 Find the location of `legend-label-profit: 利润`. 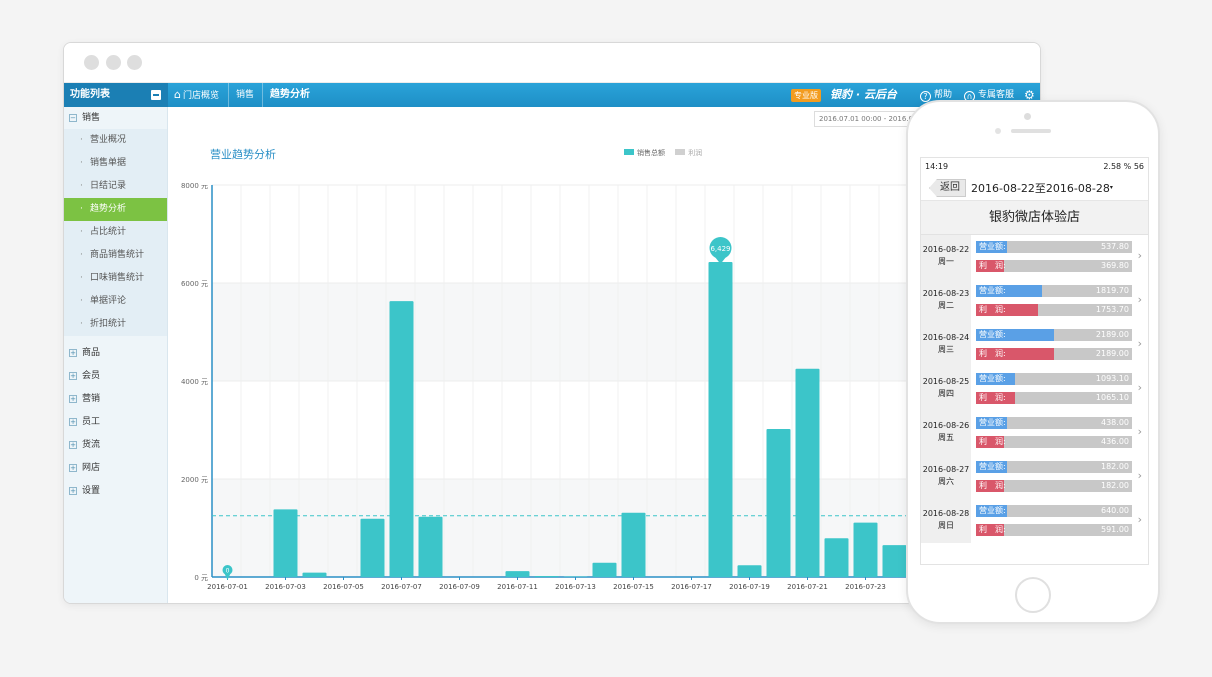

legend-label-profit: 利润 is located at coordinates (695, 153).